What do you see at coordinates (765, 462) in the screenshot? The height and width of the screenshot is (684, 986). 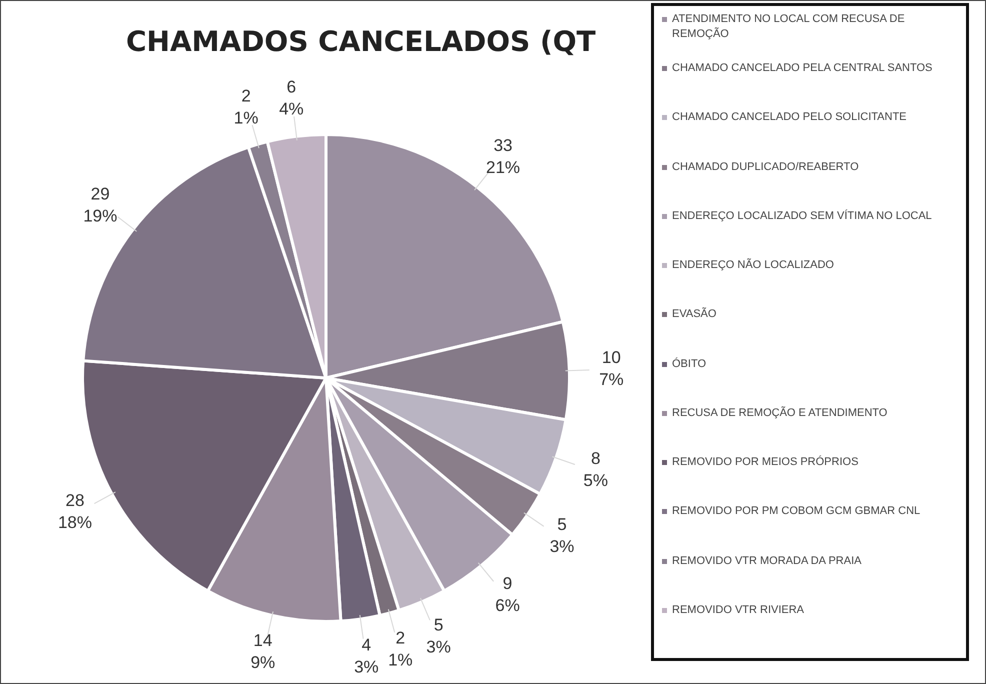 I see `legend-label: REMOVIDO POR MEIOS PRÓPRIOS` at bounding box center [765, 462].